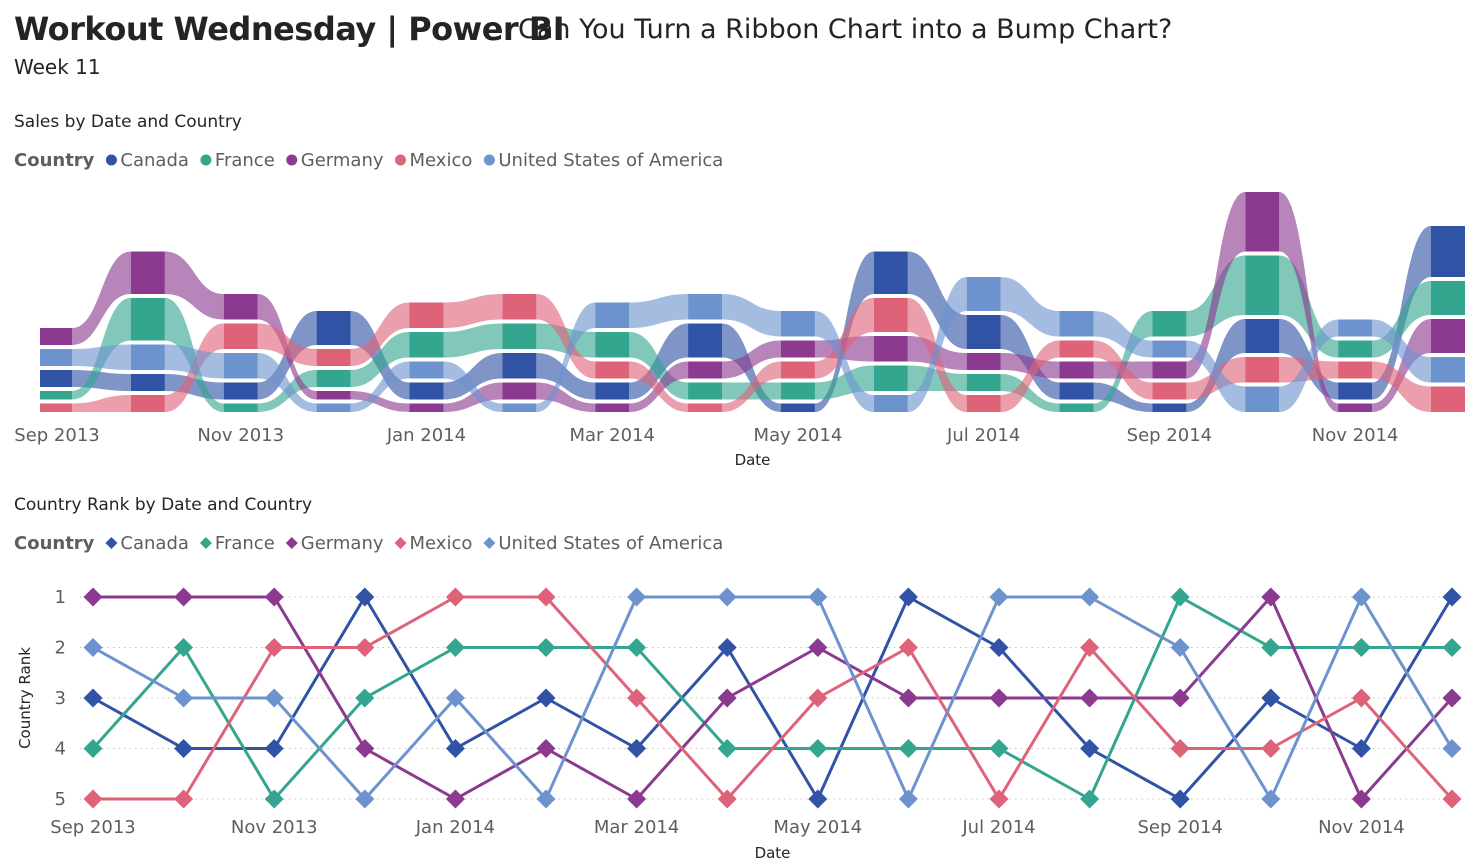  What do you see at coordinates (342, 160) in the screenshot?
I see `legend-item-germany: Germany` at bounding box center [342, 160].